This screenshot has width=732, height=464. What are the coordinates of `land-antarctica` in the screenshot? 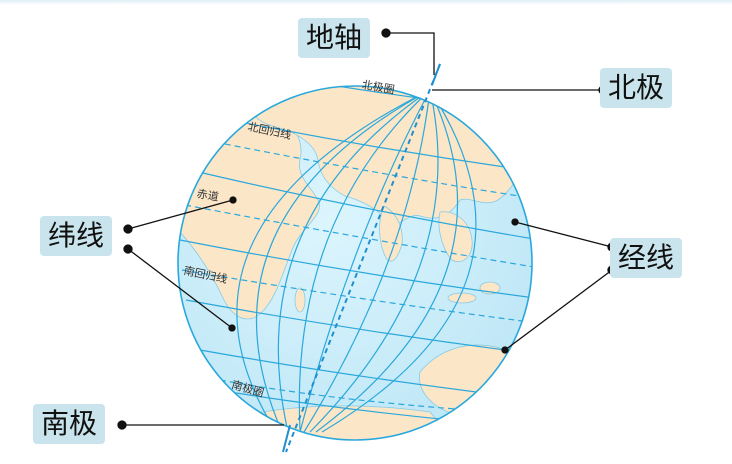 It's located at (340, 422).